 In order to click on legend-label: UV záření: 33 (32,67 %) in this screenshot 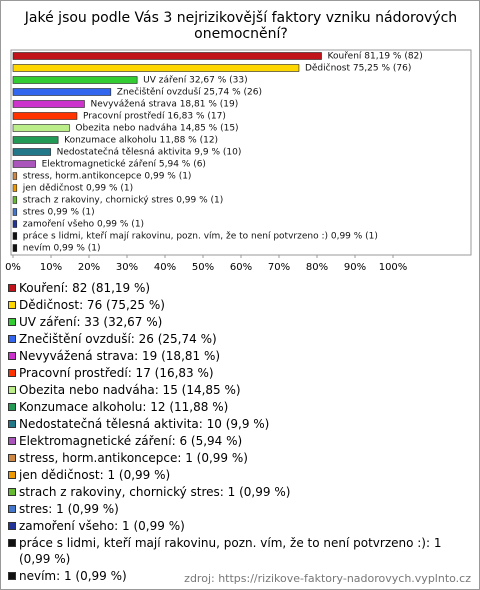, I will do `click(91, 322)`.